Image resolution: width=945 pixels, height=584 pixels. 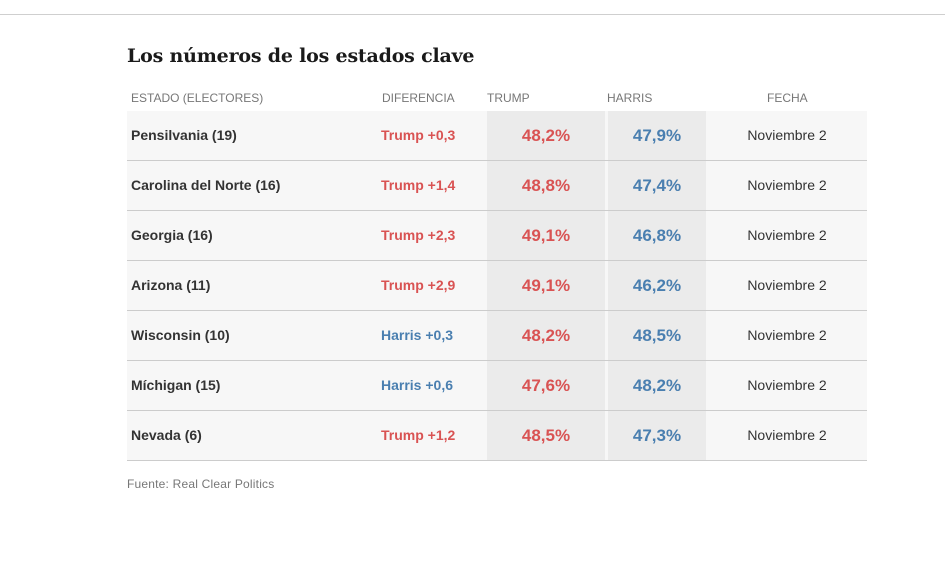 I want to click on trump-value-cell: 48,8%, so click(x=546, y=185).